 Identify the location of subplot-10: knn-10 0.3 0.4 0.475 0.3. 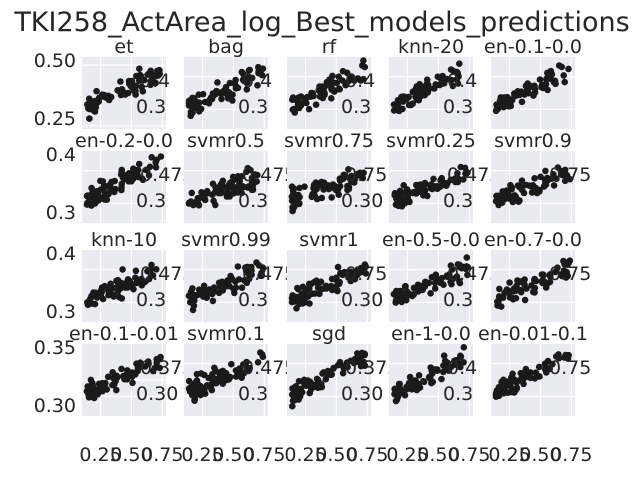
(120, 276).